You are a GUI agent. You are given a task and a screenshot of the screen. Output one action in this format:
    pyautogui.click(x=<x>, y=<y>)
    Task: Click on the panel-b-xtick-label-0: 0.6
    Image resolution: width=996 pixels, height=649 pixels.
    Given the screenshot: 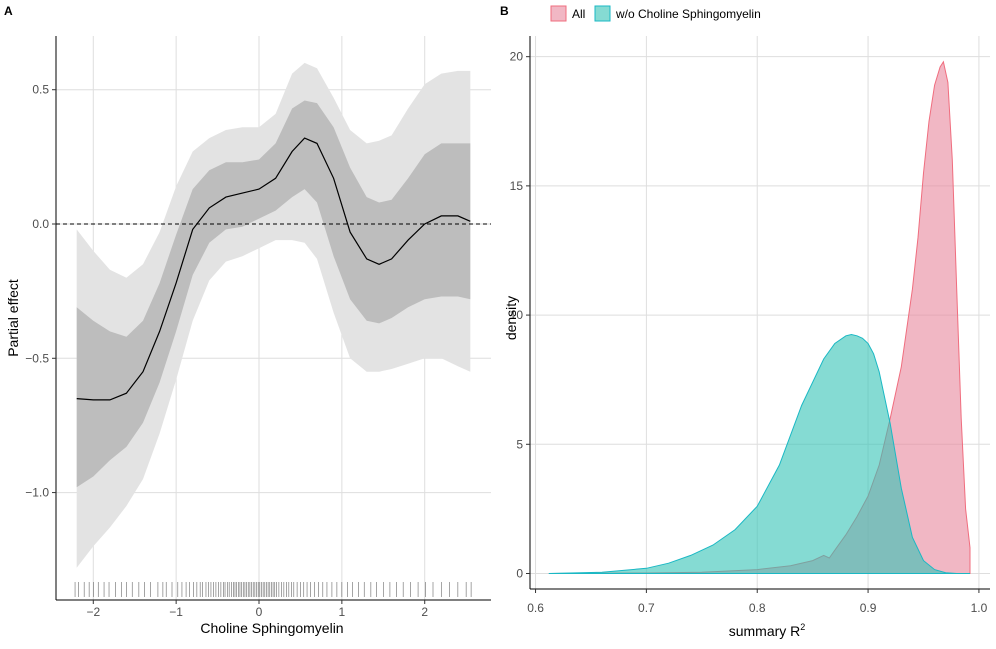 What is the action you would take?
    pyautogui.click(x=535, y=608)
    